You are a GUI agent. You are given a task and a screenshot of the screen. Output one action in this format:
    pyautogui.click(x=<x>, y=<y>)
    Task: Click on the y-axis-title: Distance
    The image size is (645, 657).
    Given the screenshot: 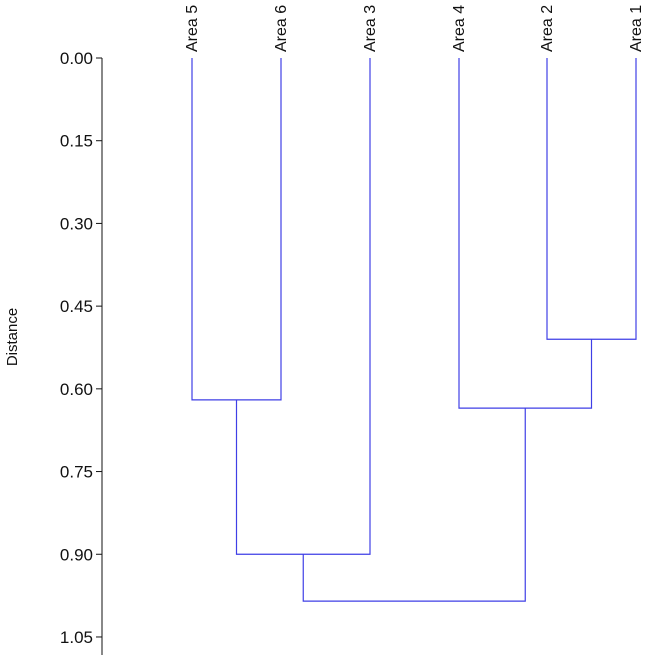 What is the action you would take?
    pyautogui.click(x=12, y=337)
    